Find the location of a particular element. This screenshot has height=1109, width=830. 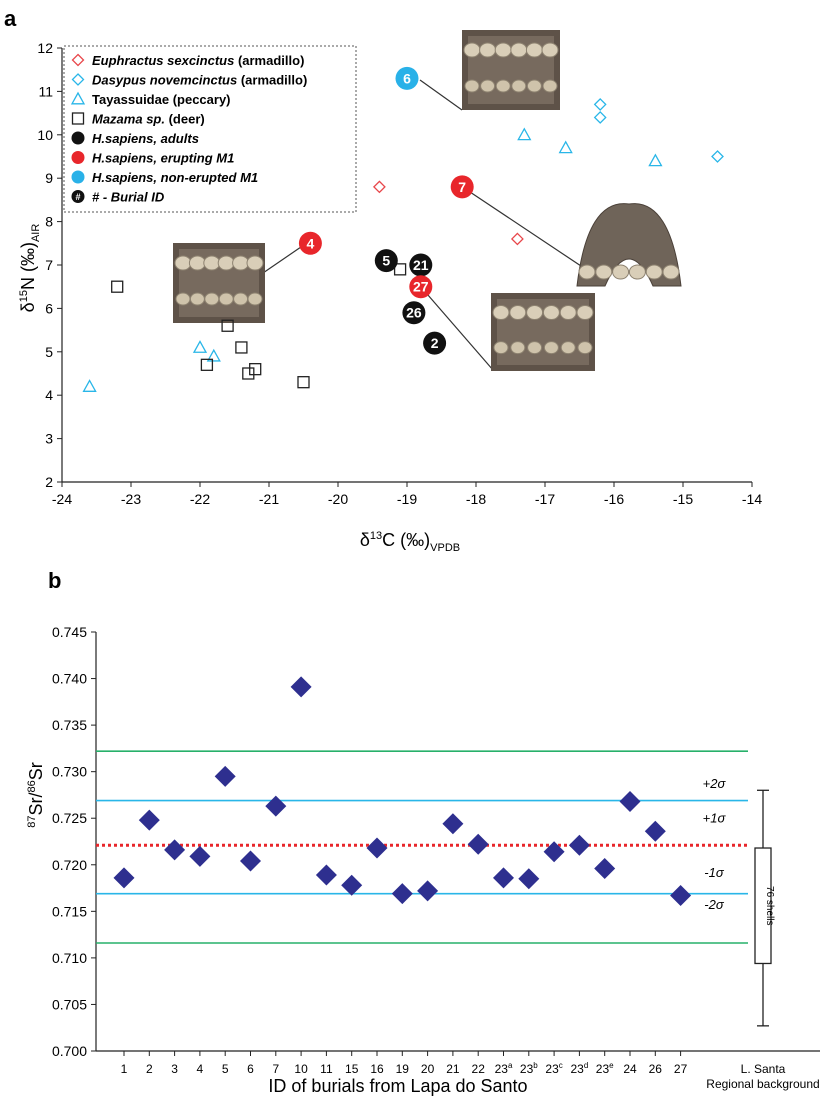

panel-b-x-tick-label-superscript: c is located at coordinates (561, 1065).